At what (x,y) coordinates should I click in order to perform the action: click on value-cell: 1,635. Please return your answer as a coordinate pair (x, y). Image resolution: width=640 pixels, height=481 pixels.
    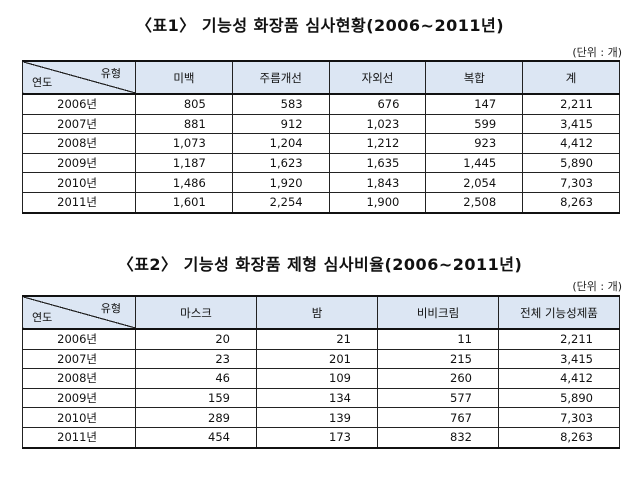
    Looking at the image, I should click on (377, 163).